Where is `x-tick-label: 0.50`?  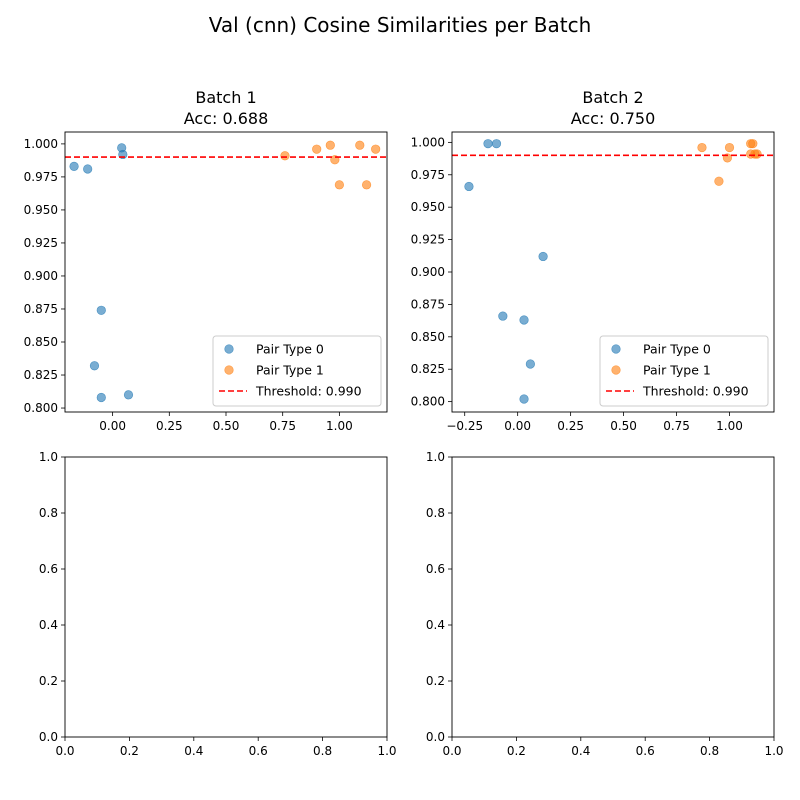
x-tick-label: 0.50 is located at coordinates (226, 426).